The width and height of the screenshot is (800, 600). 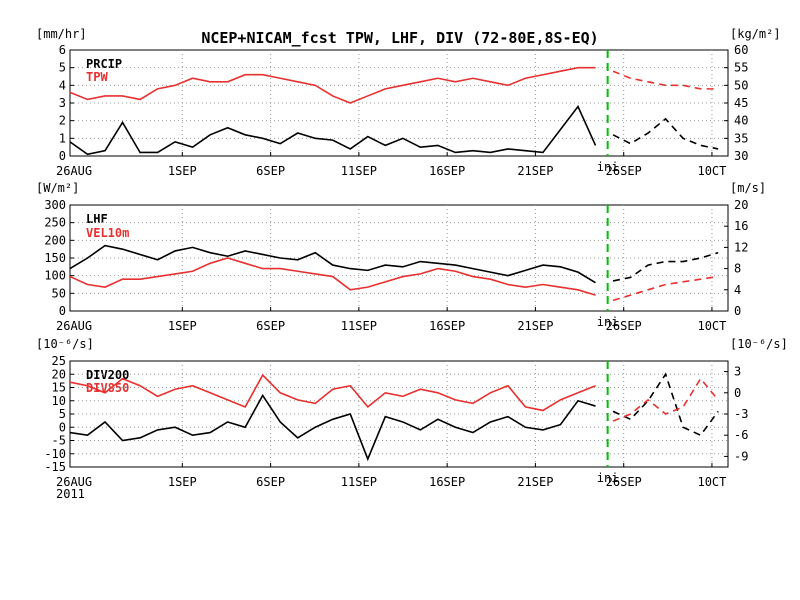 What do you see at coordinates (70, 494) in the screenshot?
I see `year-label: 2011` at bounding box center [70, 494].